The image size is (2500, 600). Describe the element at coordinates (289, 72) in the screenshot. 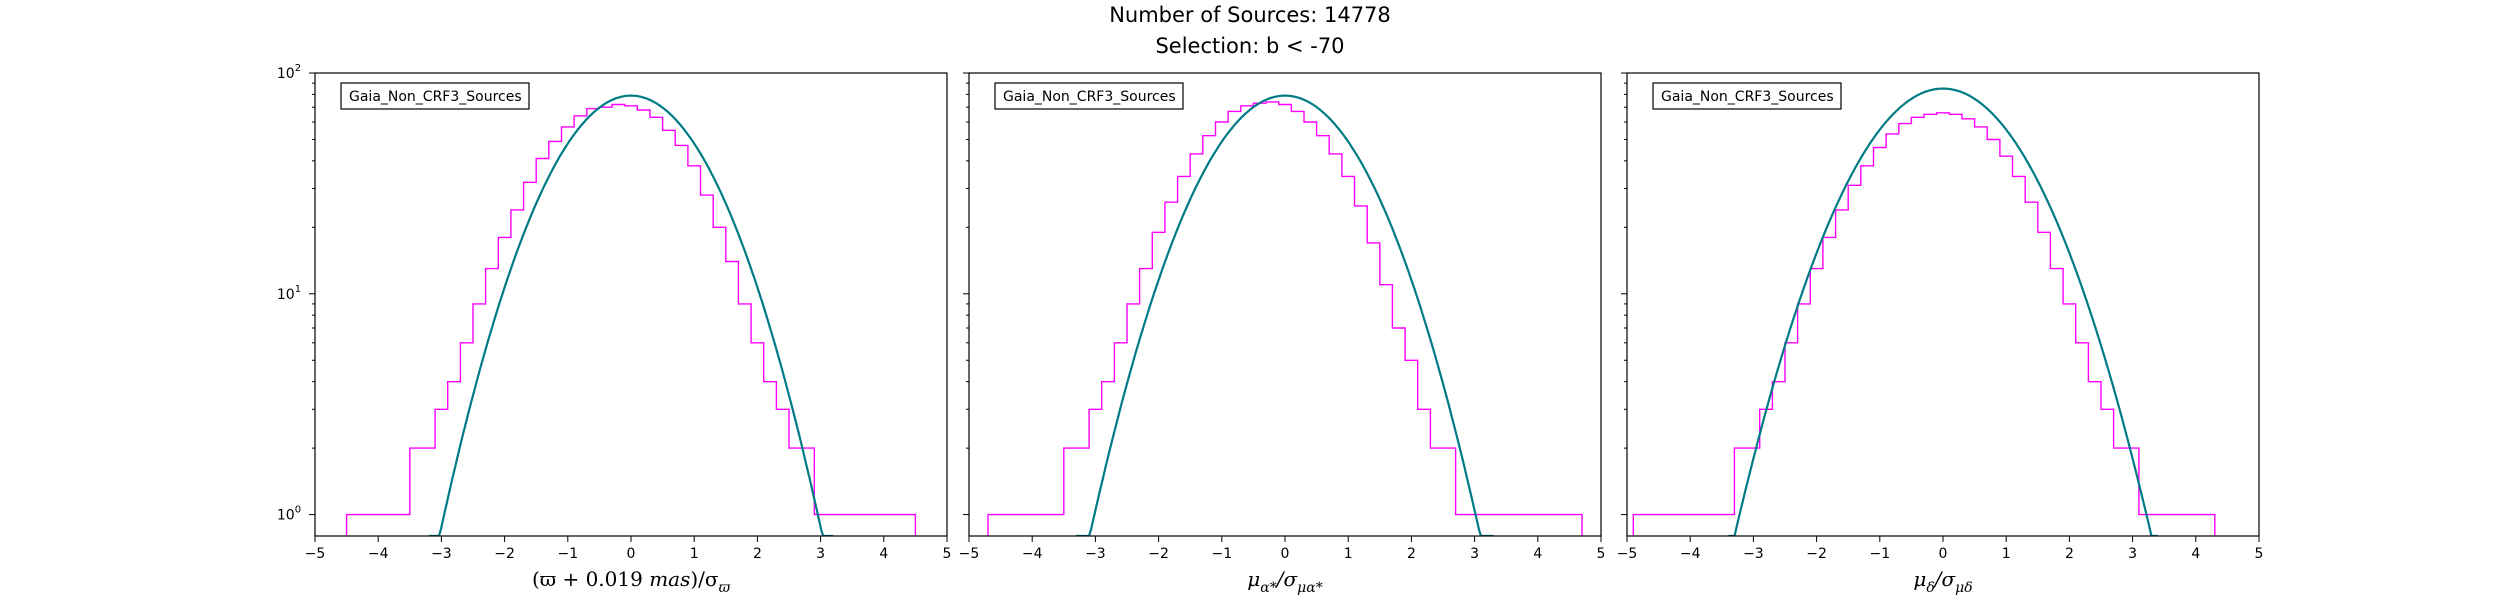

I see `y-tick-label: 10²` at that location.